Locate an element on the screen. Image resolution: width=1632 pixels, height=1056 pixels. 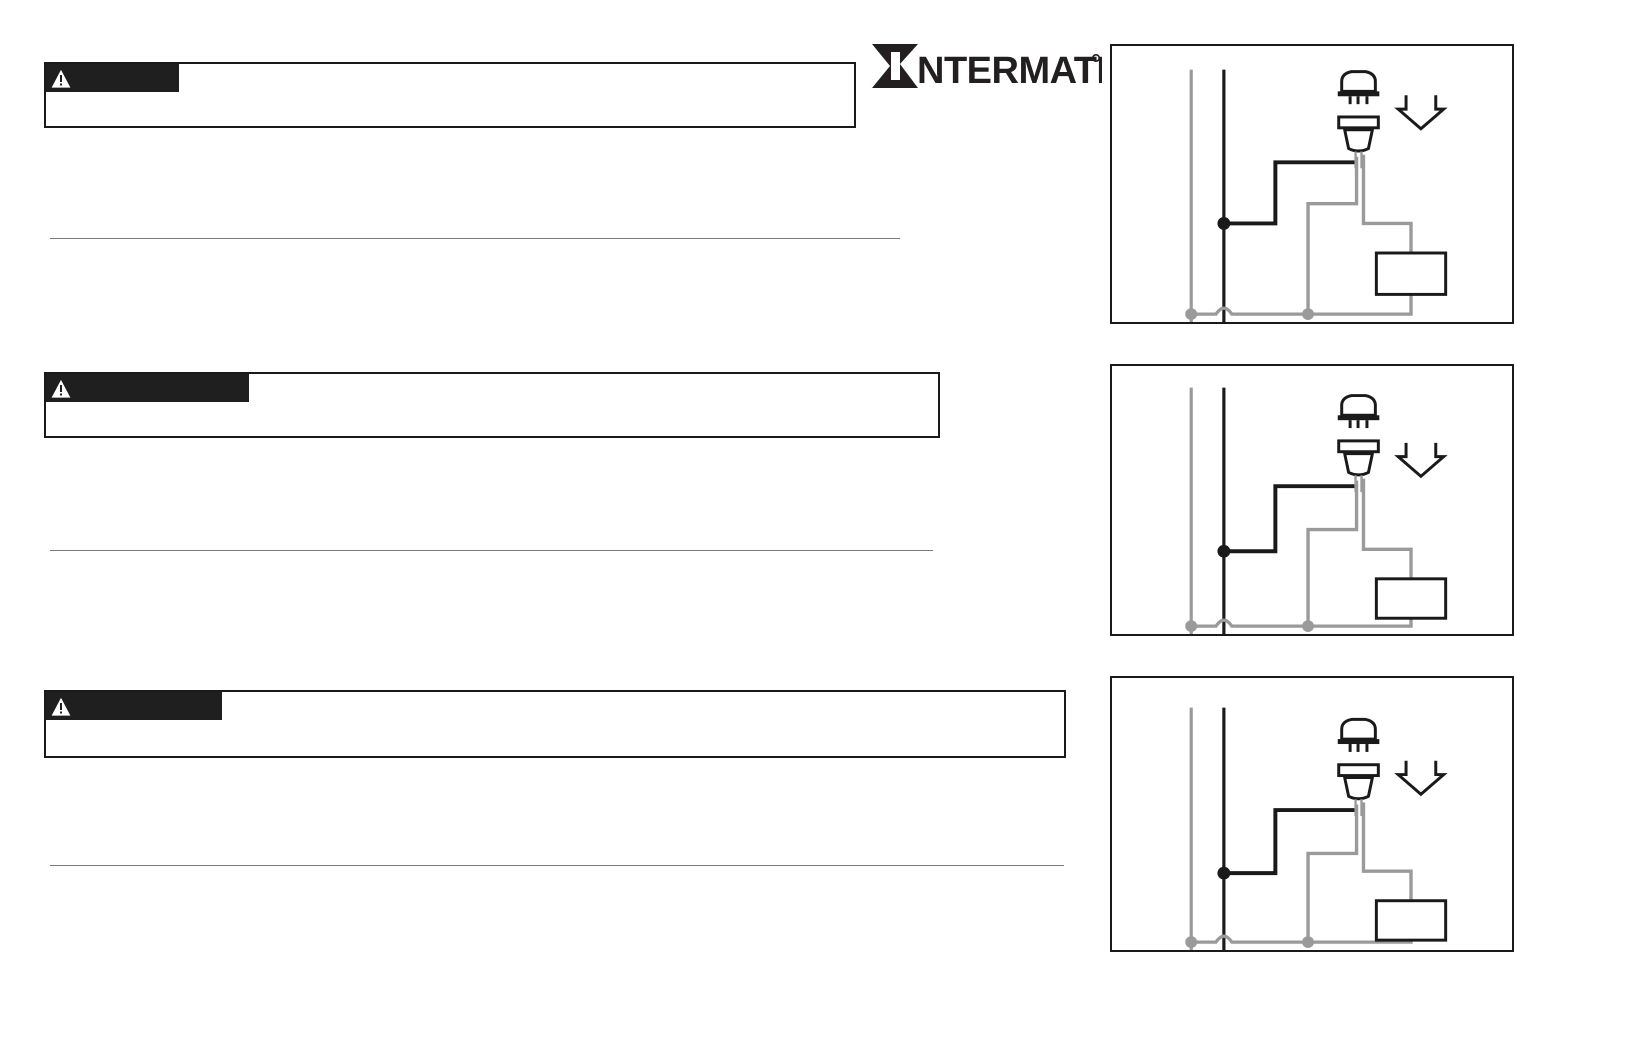
wiring-diagram-3-svg is located at coordinates (1316, 828).